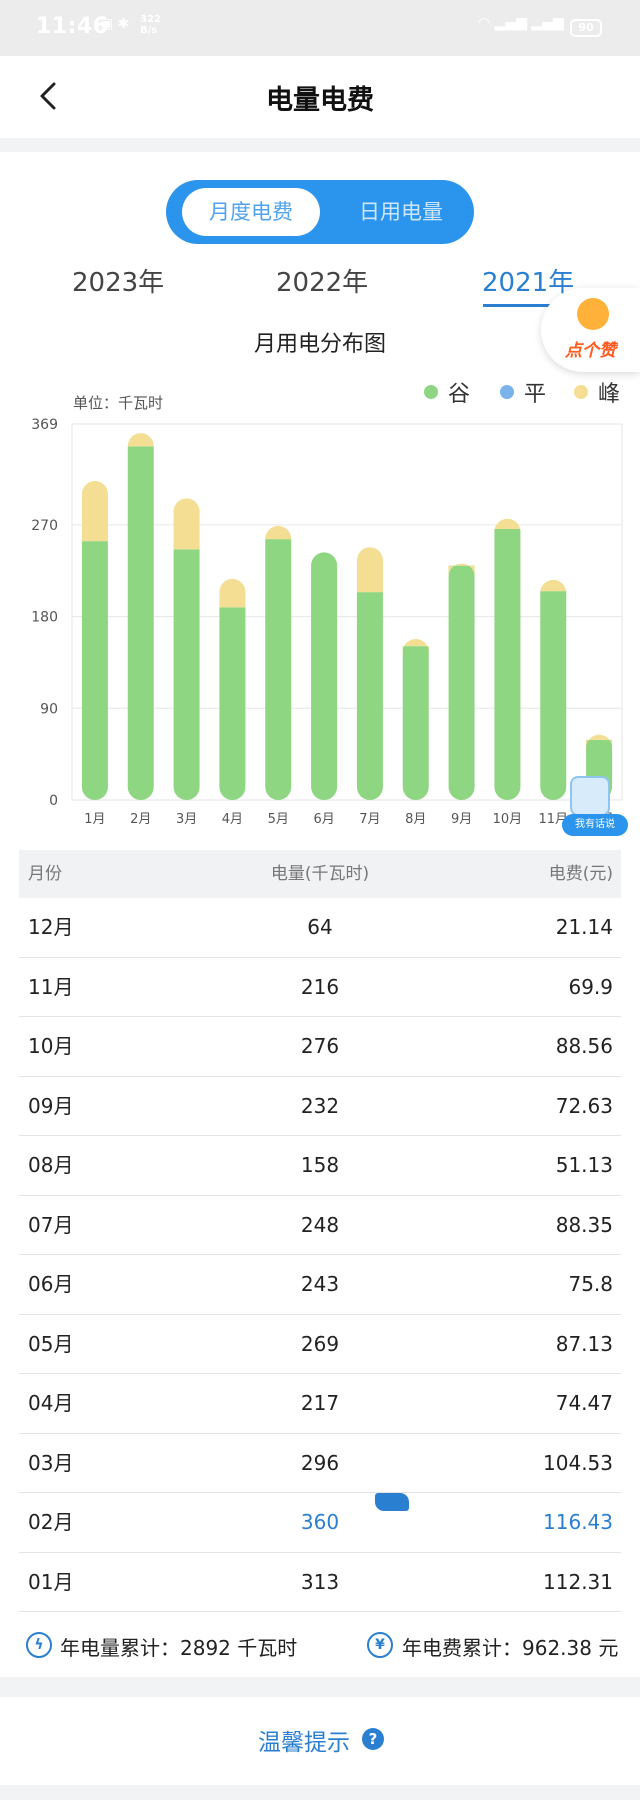 The image size is (640, 1800). Describe the element at coordinates (44, 618) in the screenshot. I see `y-tick-label: 180` at that location.